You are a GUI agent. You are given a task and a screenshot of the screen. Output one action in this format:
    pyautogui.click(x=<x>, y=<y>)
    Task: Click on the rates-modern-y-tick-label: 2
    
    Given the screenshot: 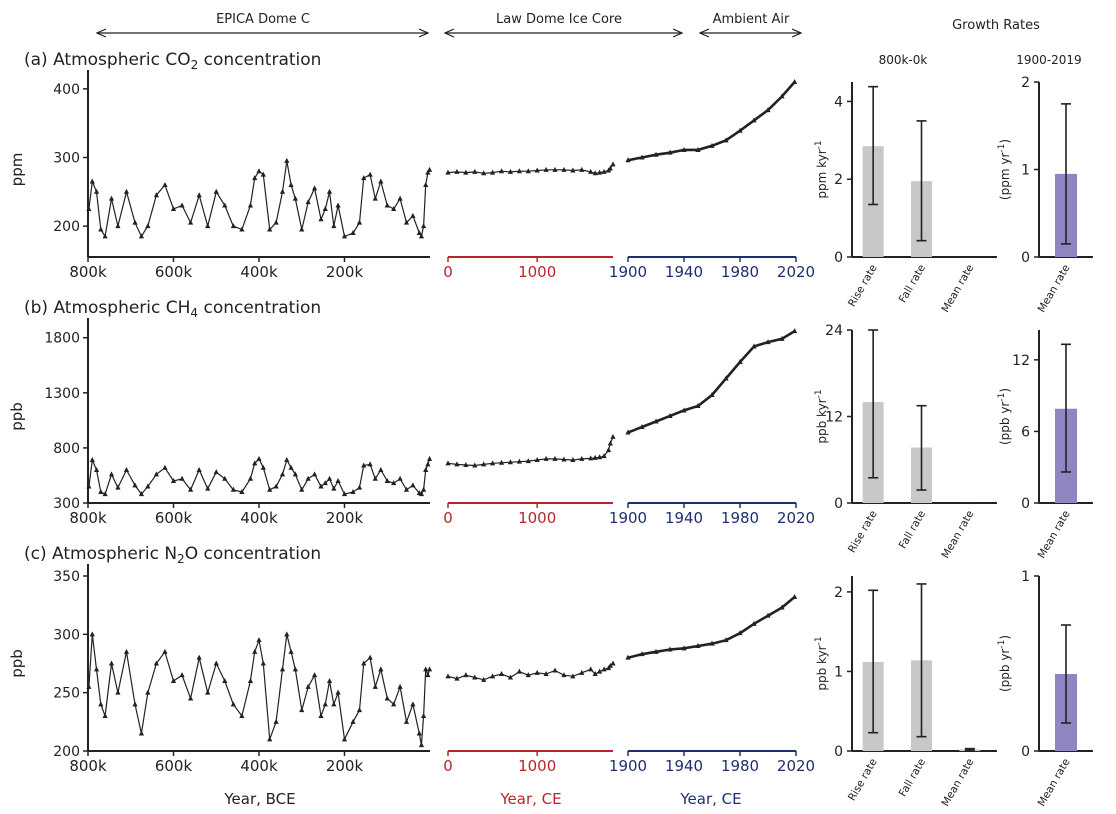 What is the action you would take?
    pyautogui.click(x=1025, y=83)
    